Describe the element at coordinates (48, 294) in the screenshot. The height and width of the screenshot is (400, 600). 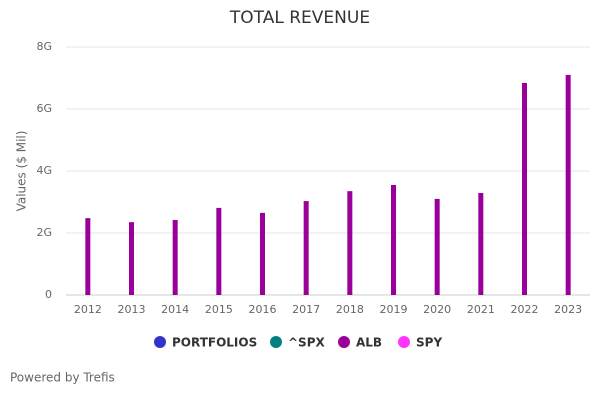
I see `y-tick-label: 0` at that location.